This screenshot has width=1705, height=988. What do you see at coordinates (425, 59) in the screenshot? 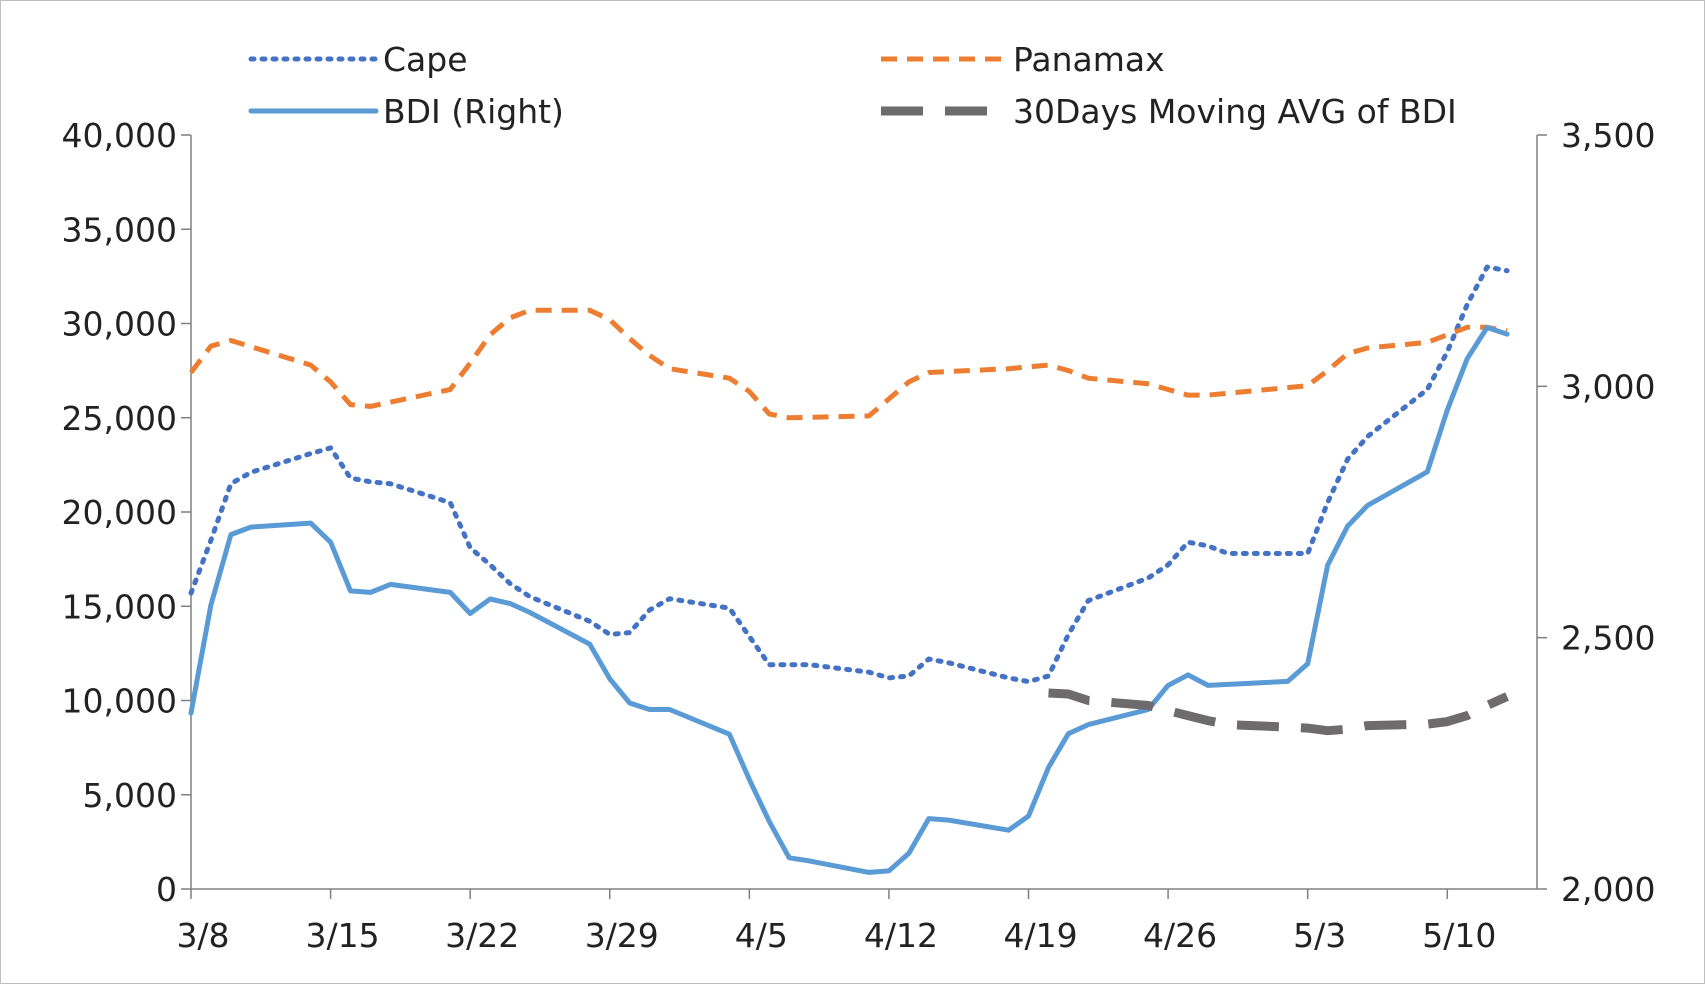
I see `legend-label: Cape` at bounding box center [425, 59].